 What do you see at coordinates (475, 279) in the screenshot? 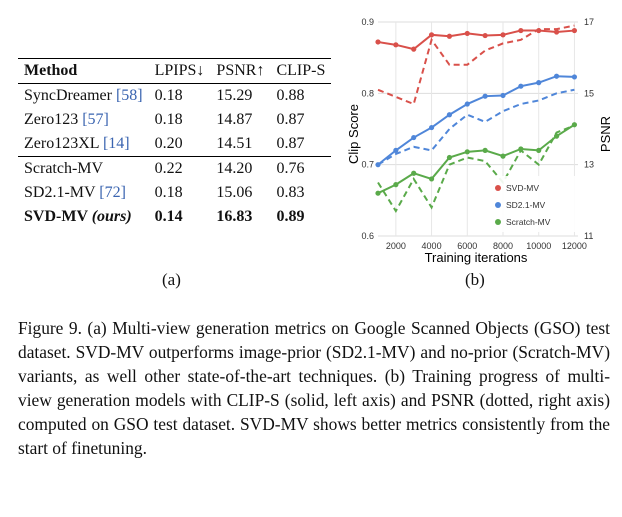
I see `subfigure-label-b: (b)` at bounding box center [475, 279].